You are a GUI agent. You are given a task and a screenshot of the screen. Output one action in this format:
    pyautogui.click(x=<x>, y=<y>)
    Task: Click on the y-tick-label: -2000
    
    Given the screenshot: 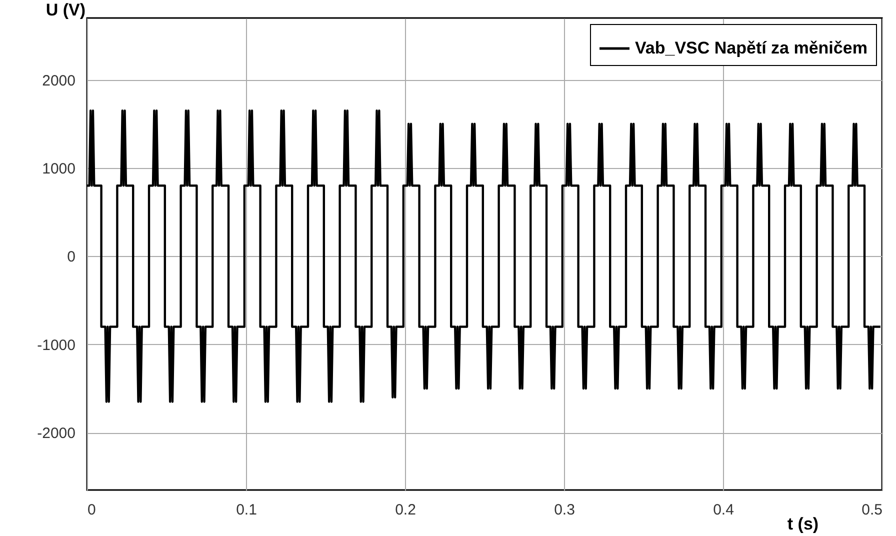 What is the action you would take?
    pyautogui.click(x=56, y=433)
    